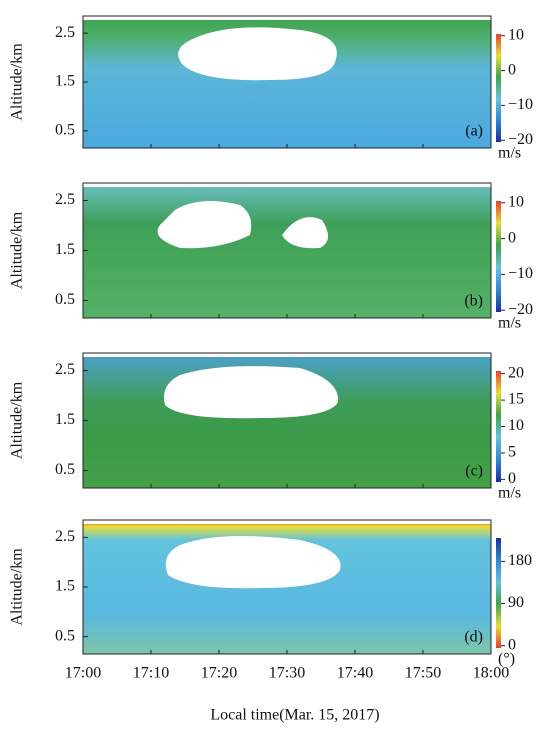  What do you see at coordinates (219, 673) in the screenshot?
I see `x-tick-label: 17:20` at bounding box center [219, 673].